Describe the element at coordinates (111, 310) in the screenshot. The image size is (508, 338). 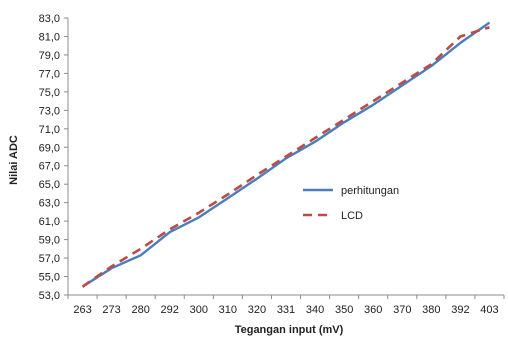
I see `x-tick-label: 273` at that location.